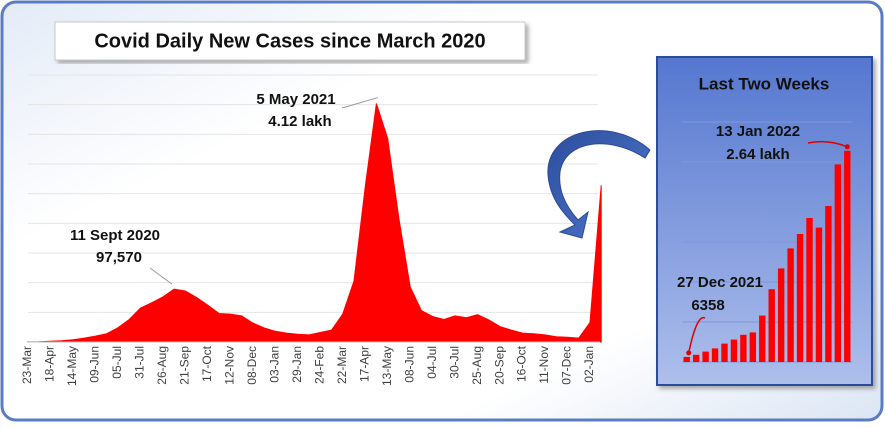 The image size is (885, 428). What do you see at coordinates (499, 365) in the screenshot?
I see `x-tick-label: 20-Sep` at bounding box center [499, 365].